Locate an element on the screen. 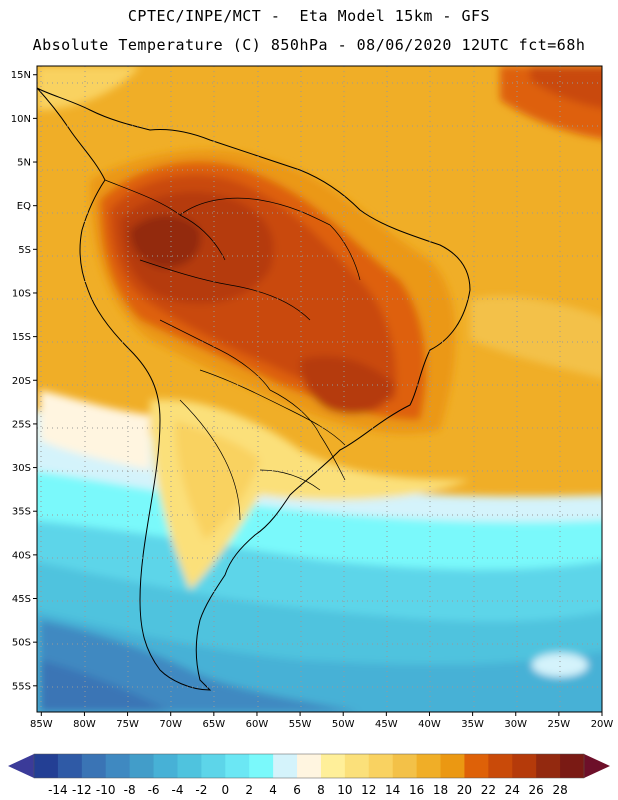  lon-tick-label: 70W is located at coordinates (170, 724).